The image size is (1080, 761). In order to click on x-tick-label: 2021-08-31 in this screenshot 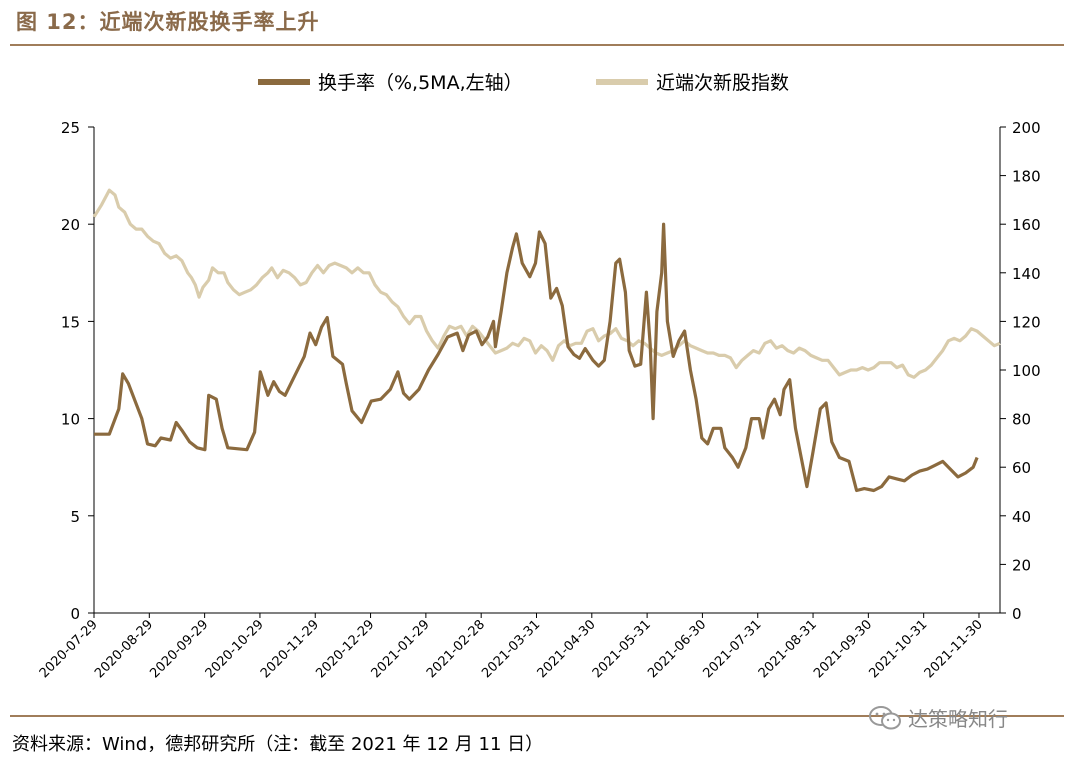, I will do `click(788, 649)`.